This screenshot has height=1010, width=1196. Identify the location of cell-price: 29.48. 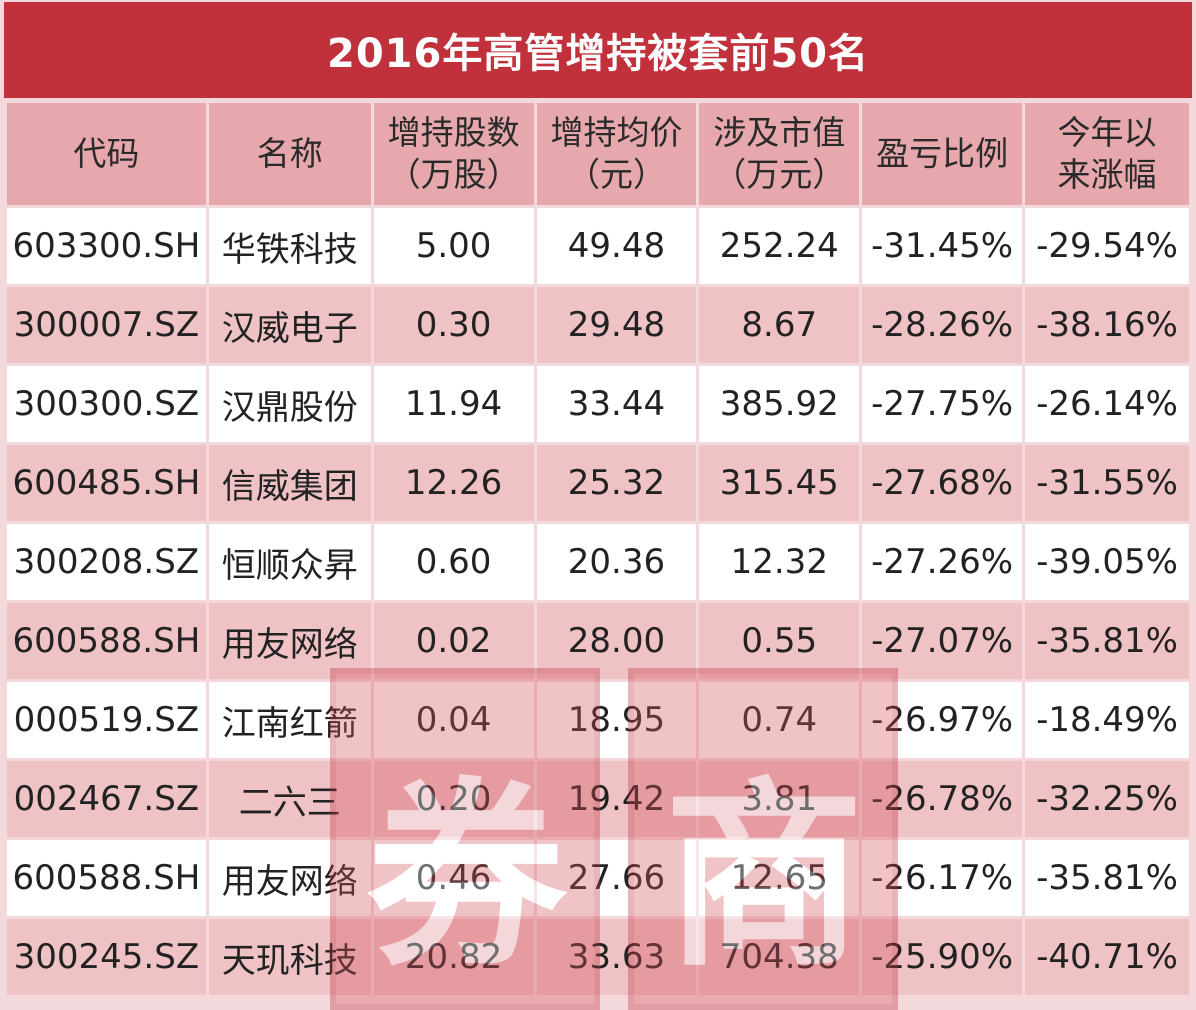
(616, 325).